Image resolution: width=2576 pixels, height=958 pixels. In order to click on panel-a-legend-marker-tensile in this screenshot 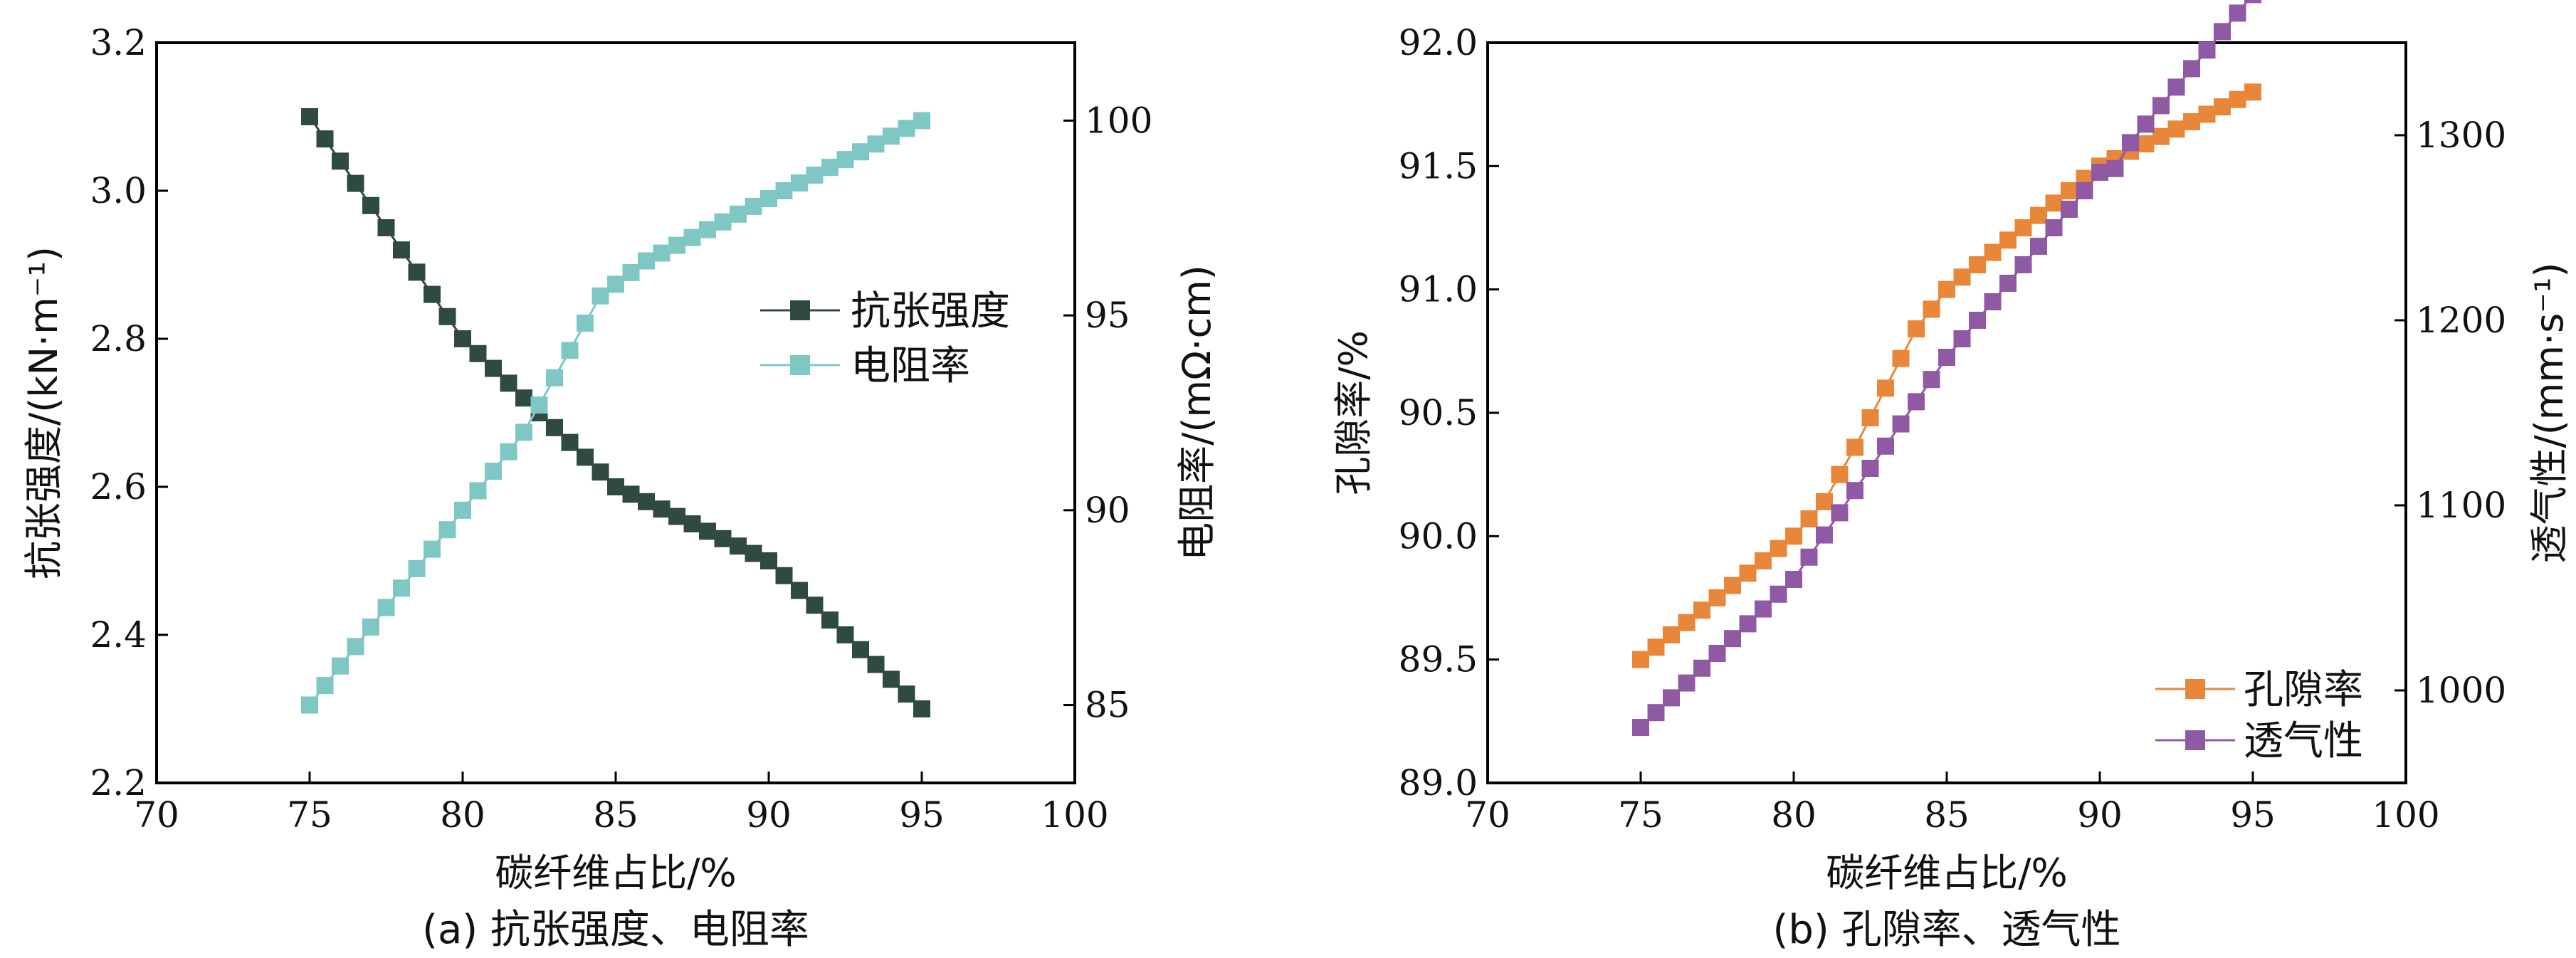, I will do `click(800, 310)`.